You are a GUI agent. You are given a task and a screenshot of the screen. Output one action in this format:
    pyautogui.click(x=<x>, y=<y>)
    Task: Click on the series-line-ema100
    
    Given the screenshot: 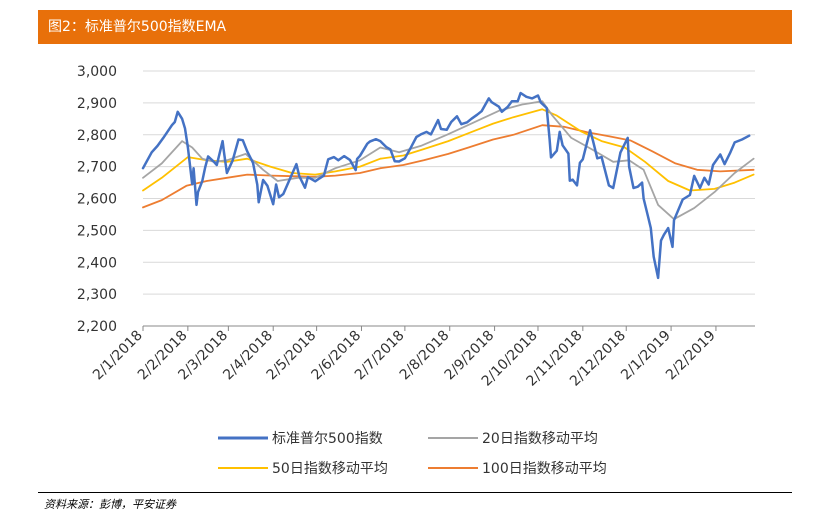 What is the action you would take?
    pyautogui.click(x=448, y=166)
    